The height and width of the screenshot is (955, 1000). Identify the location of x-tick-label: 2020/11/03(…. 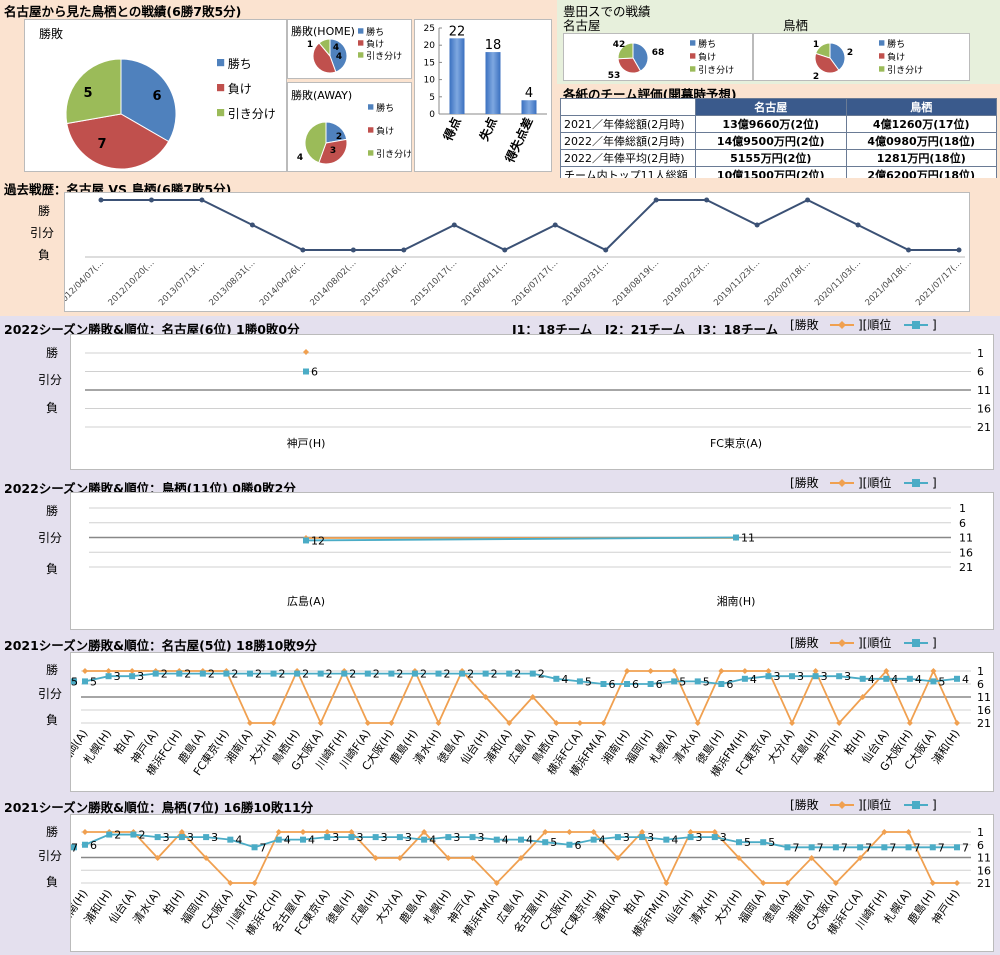
(838, 283).